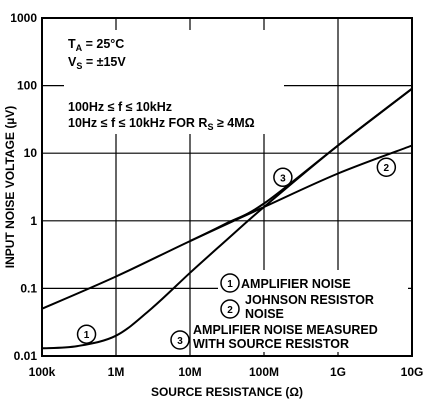  What do you see at coordinates (227, 392) in the screenshot?
I see `x-axis-title: SOURCE RESISTANCE (Ω)` at bounding box center [227, 392].